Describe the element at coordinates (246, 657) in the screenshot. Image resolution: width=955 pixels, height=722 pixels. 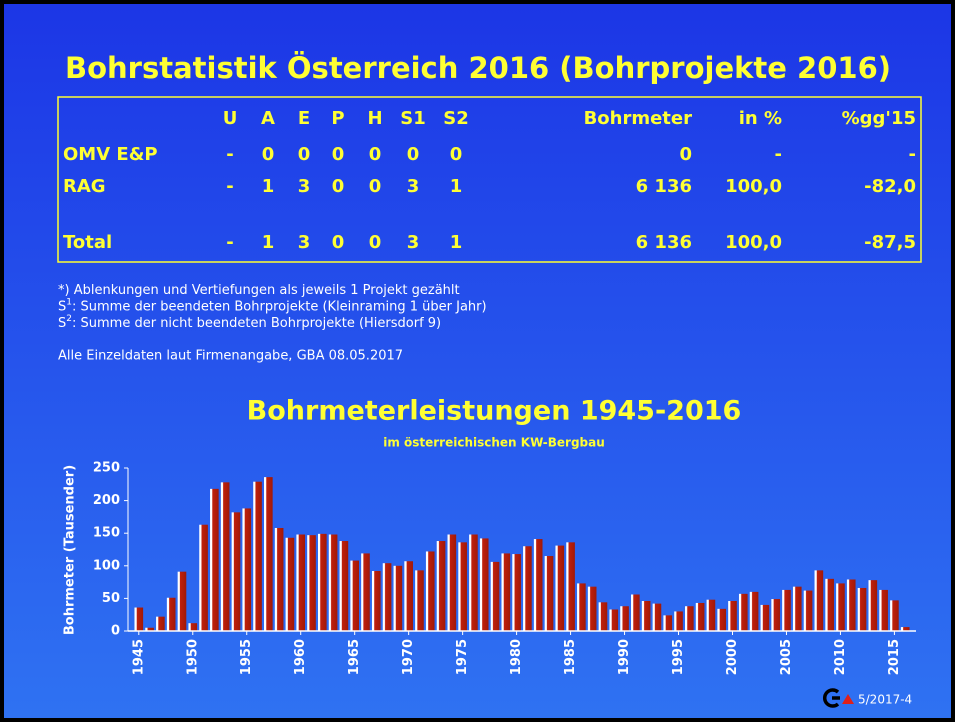
I see `x-tick-label: 1955` at that location.